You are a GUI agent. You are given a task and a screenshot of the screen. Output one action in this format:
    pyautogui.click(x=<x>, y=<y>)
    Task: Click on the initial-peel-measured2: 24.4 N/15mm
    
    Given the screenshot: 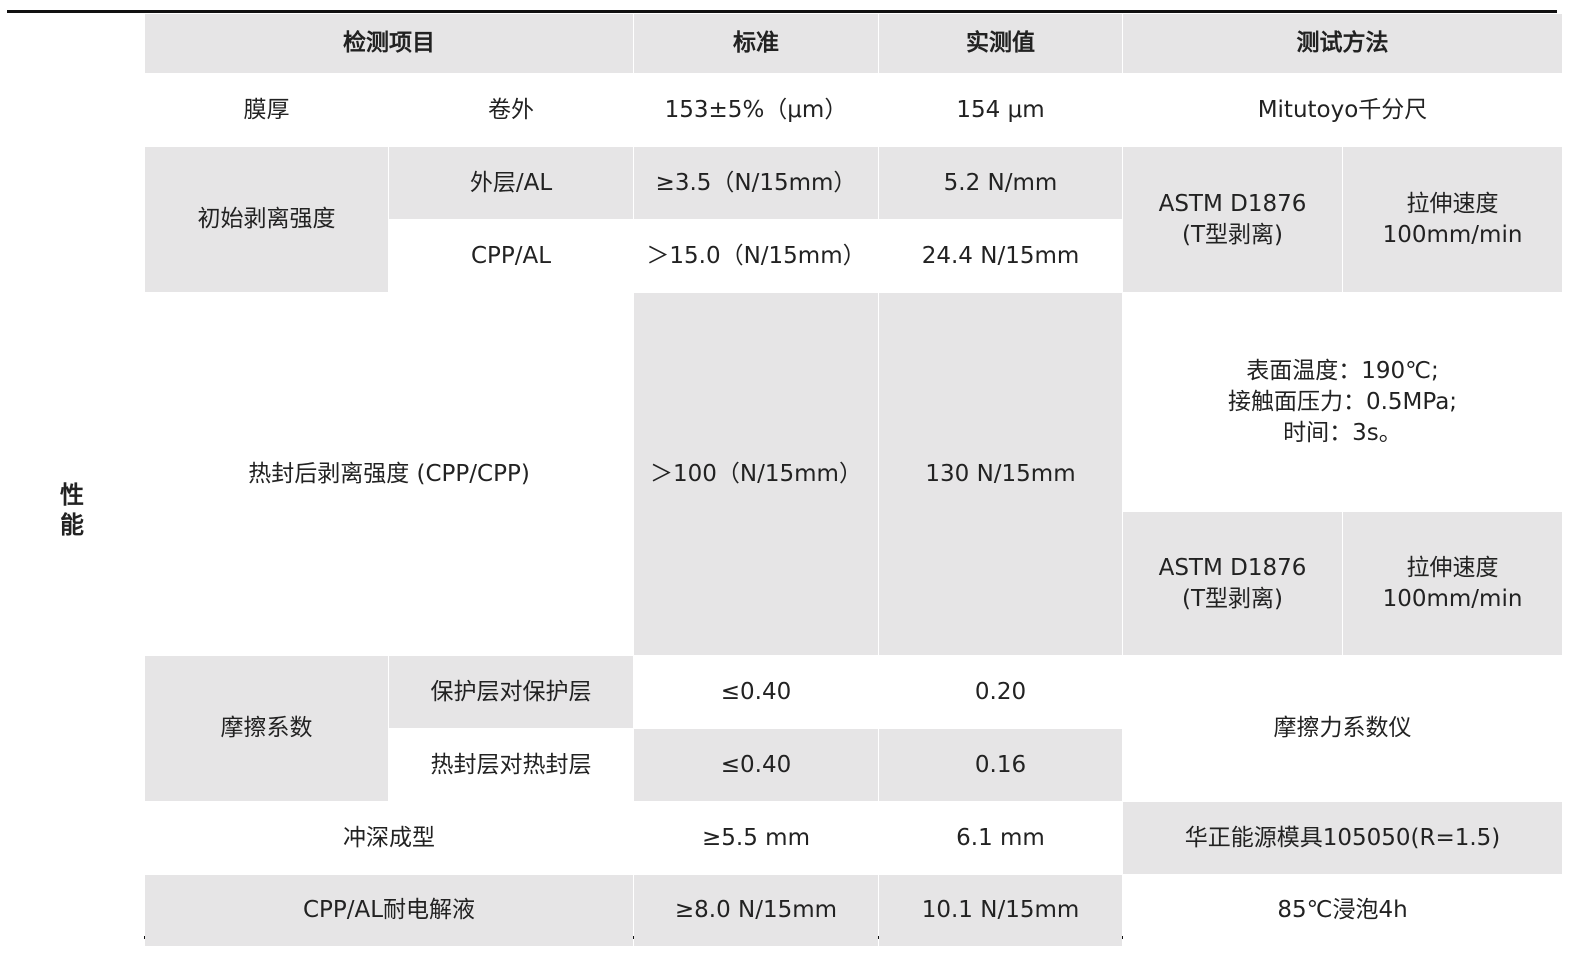 What is the action you would take?
    pyautogui.click(x=1000, y=256)
    